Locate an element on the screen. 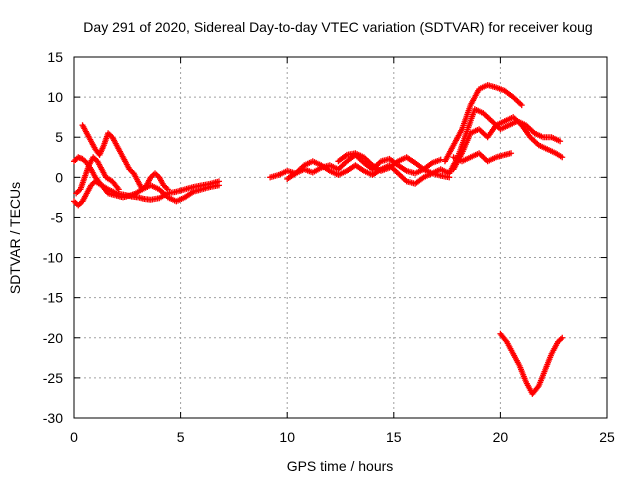 The height and width of the screenshot is (480, 640). y-axis-label: SDTVAR / TECUs is located at coordinates (15, 238).